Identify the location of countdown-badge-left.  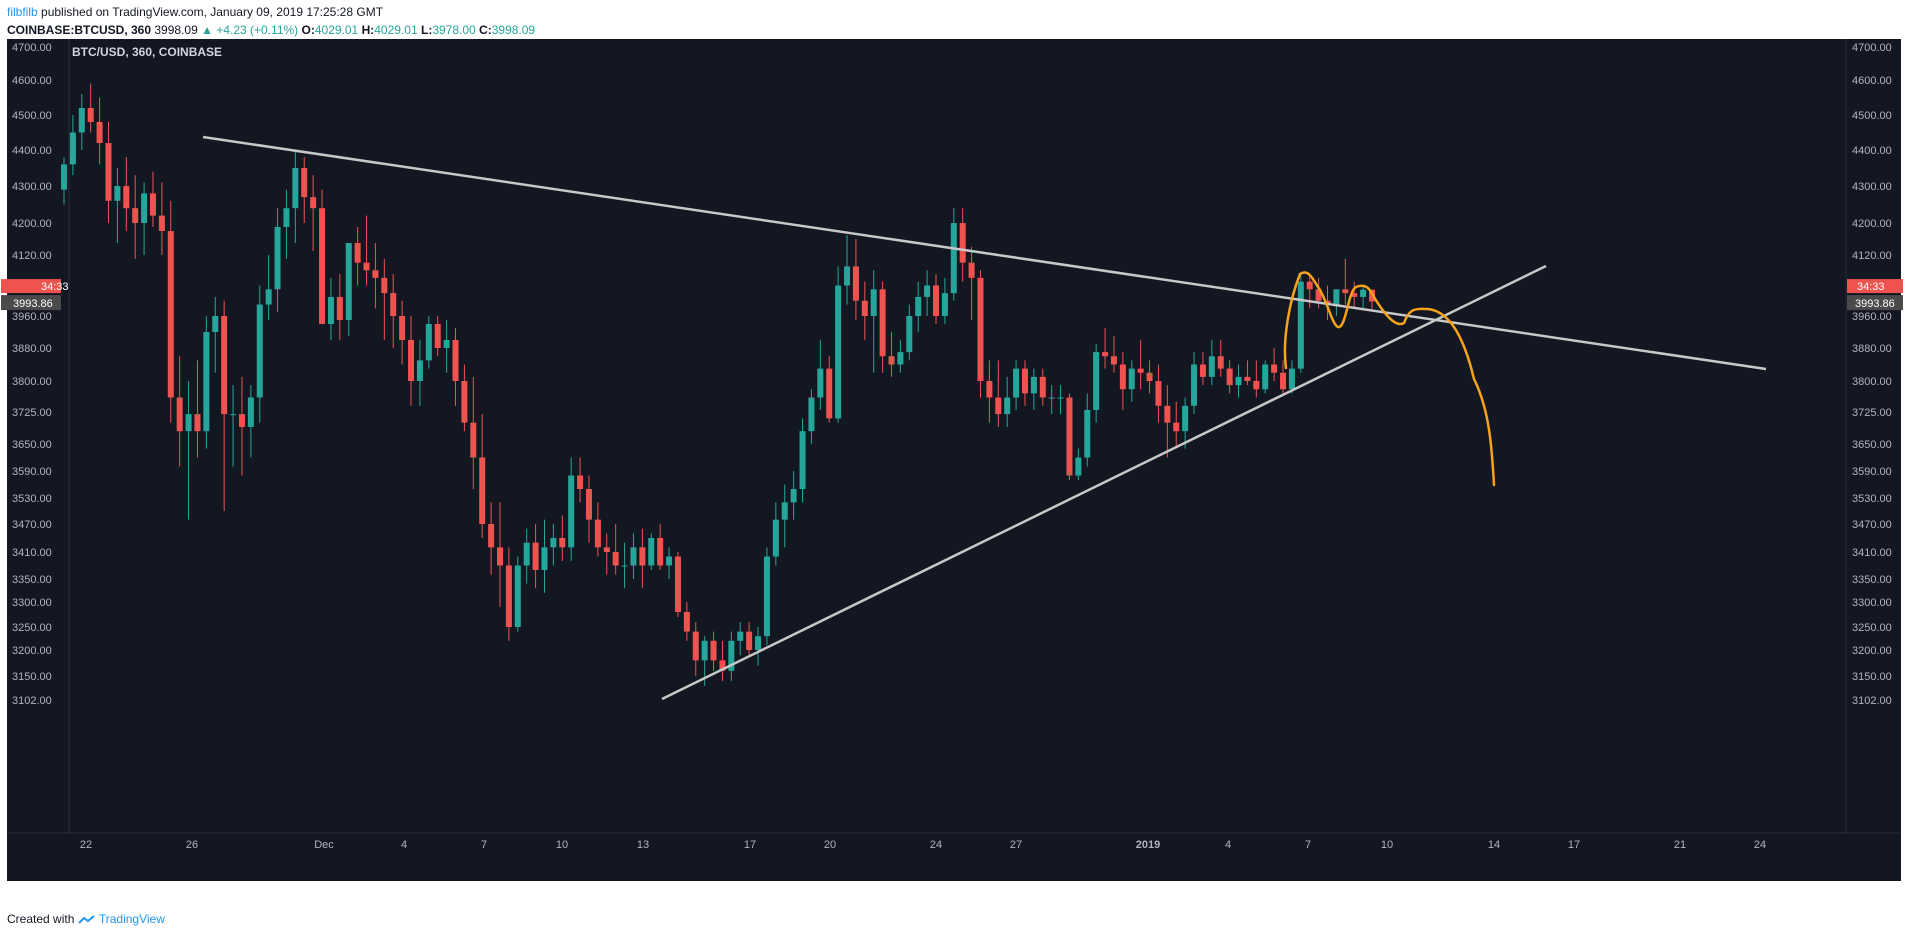
(31, 286).